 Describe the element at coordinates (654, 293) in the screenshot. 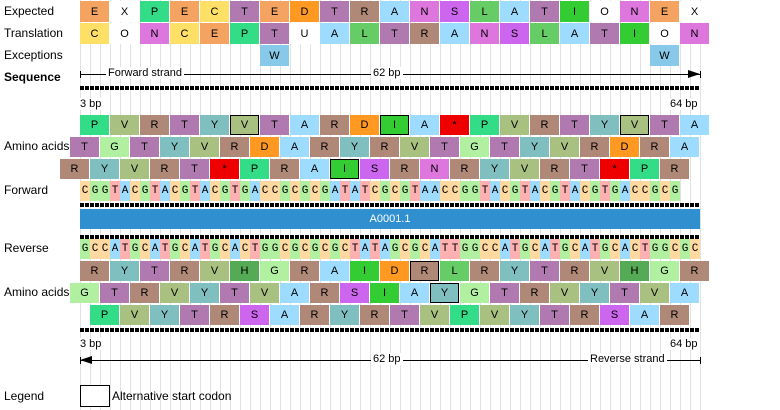

I see `aa-reverse-frame2: V` at that location.